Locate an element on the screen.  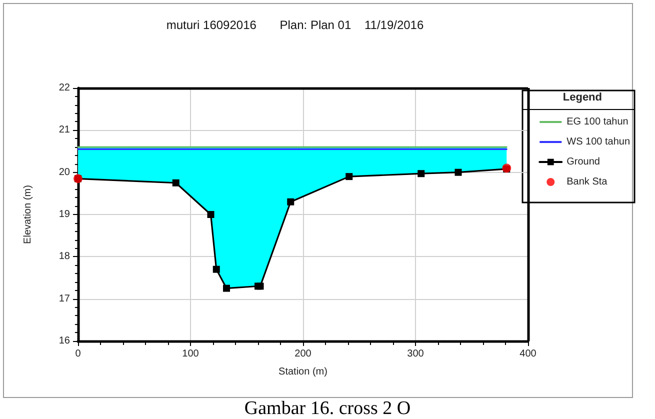
y-tick-label: 17 is located at coordinates (64, 298).